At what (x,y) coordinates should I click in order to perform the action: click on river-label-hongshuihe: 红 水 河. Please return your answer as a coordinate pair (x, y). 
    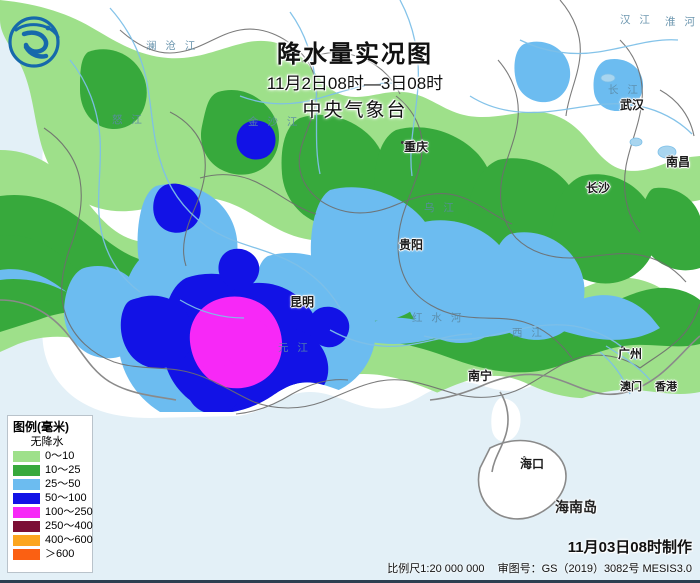
    Looking at the image, I should click on (438, 318).